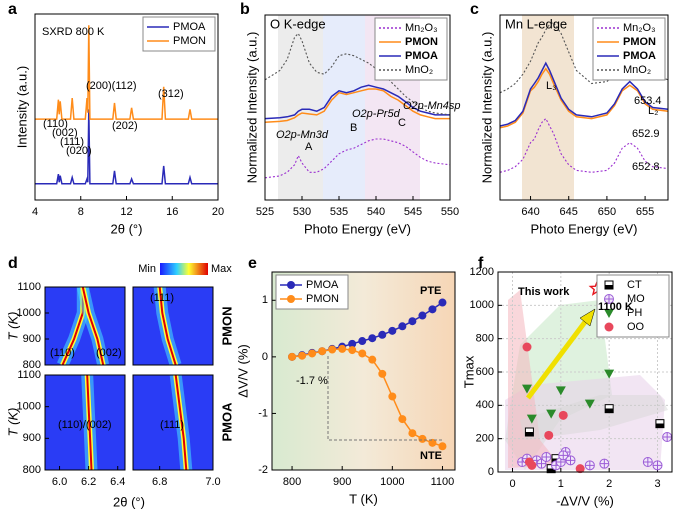 This screenshot has width=685, height=514. What do you see at coordinates (12, 326) in the screenshot?
I see `y-axis-label: T (K)` at bounding box center [12, 326].